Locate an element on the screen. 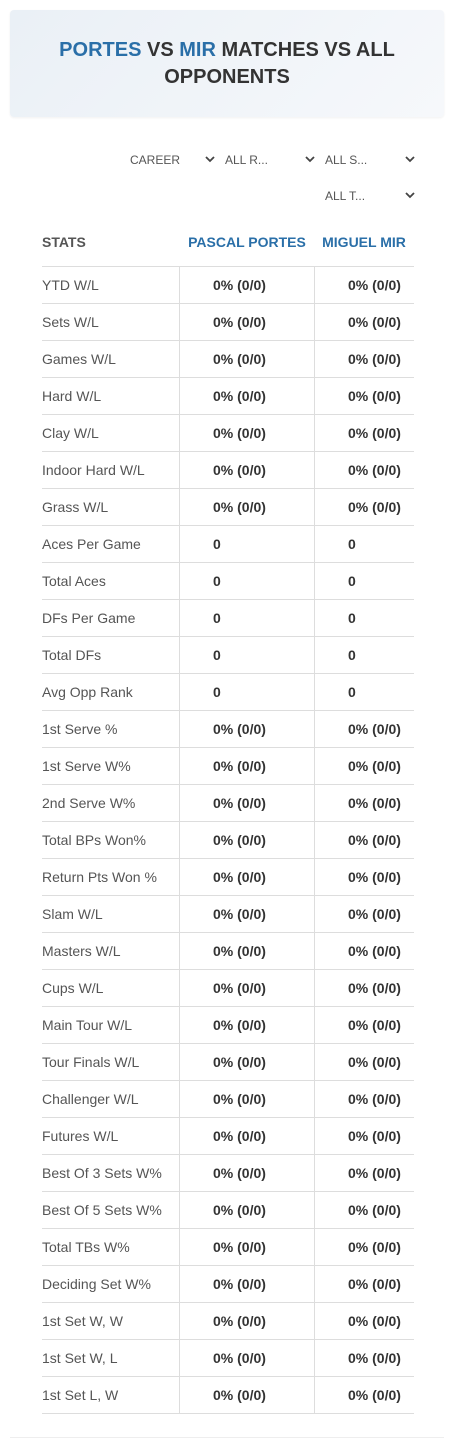 The image size is (455, 1448). stat-row: Futures W/L 0% (0/0) 0% (0/0) is located at coordinates (228, 1136).